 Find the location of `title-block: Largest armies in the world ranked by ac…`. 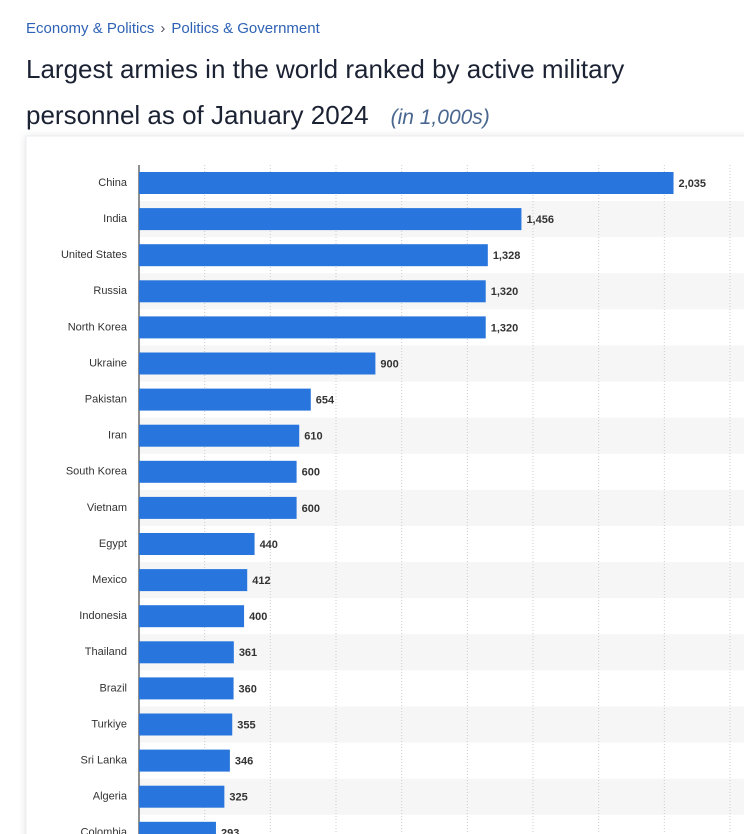

title-block: Largest armies in the world ranked by ac… is located at coordinates (376, 93).